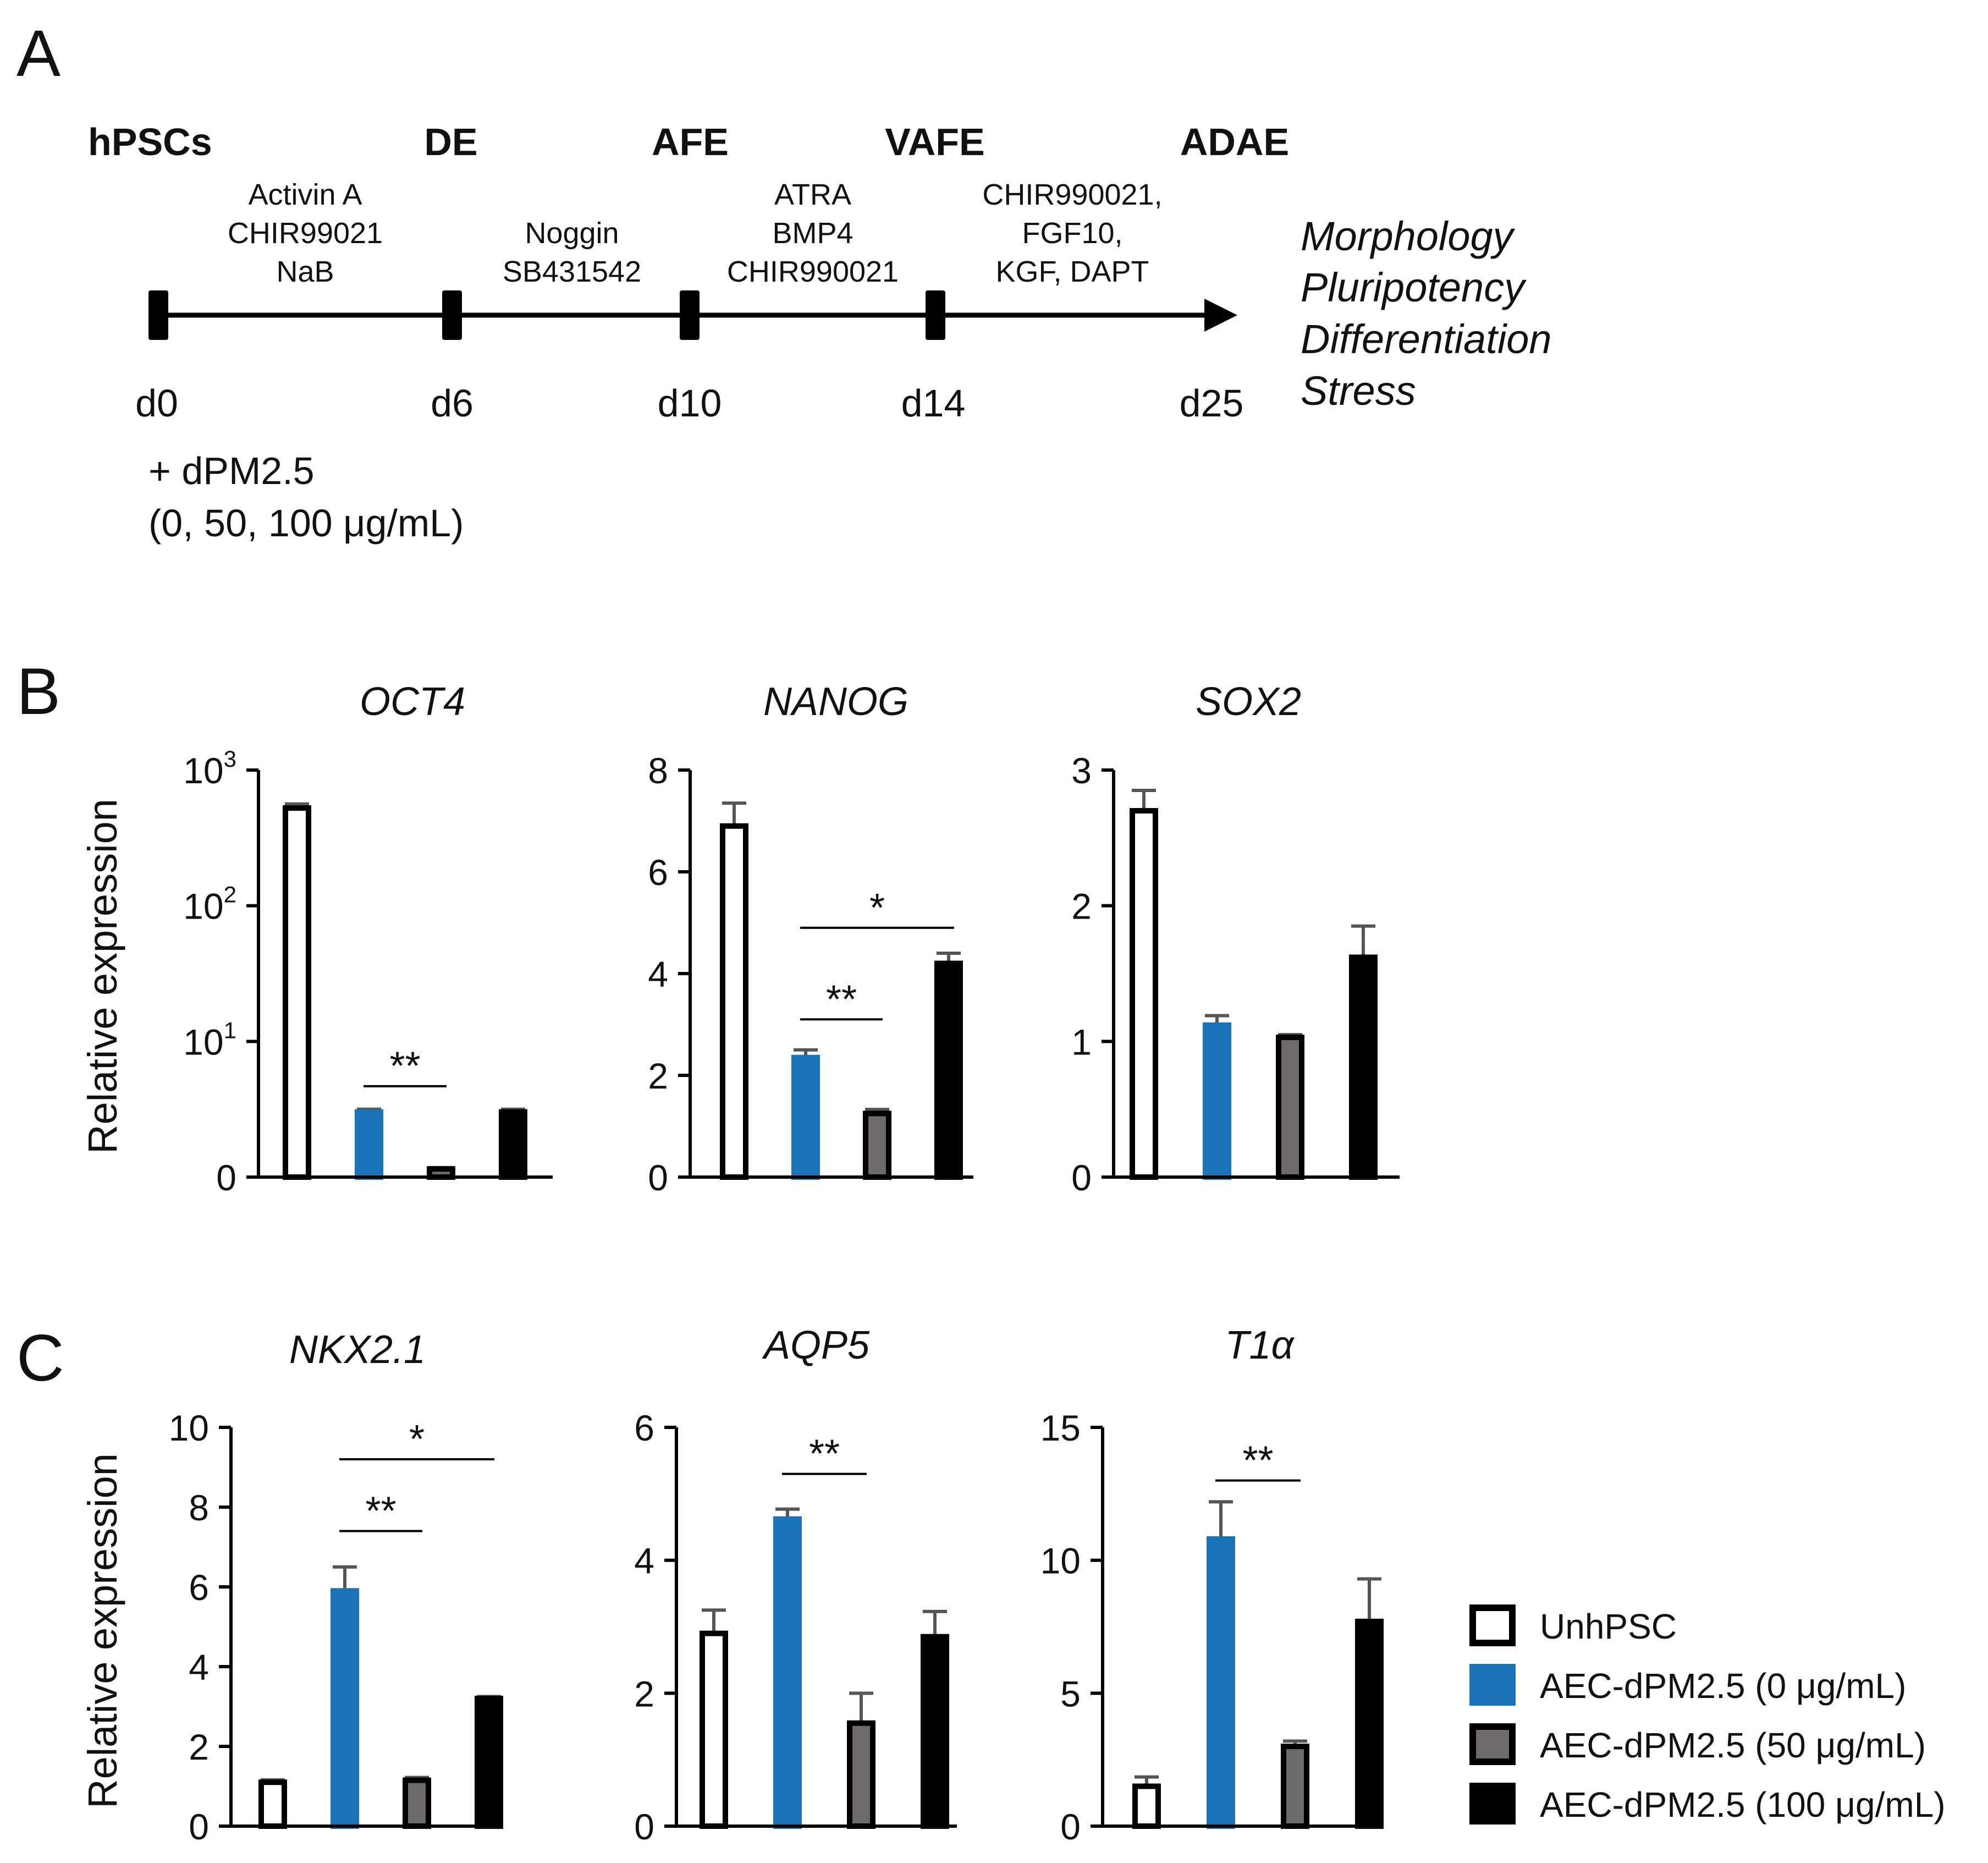 The height and width of the screenshot is (1863, 1988). Describe the element at coordinates (305, 195) in the screenshot. I see `factor-label: Activin A` at that location.